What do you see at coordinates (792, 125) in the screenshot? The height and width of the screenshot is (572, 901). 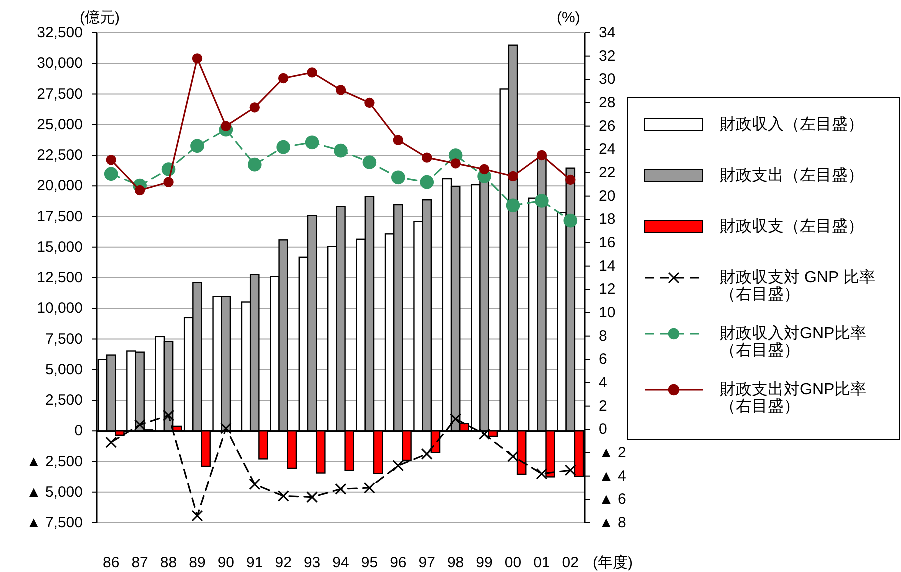 I see `legend-label: 財政収入（左目盛）` at bounding box center [792, 125].